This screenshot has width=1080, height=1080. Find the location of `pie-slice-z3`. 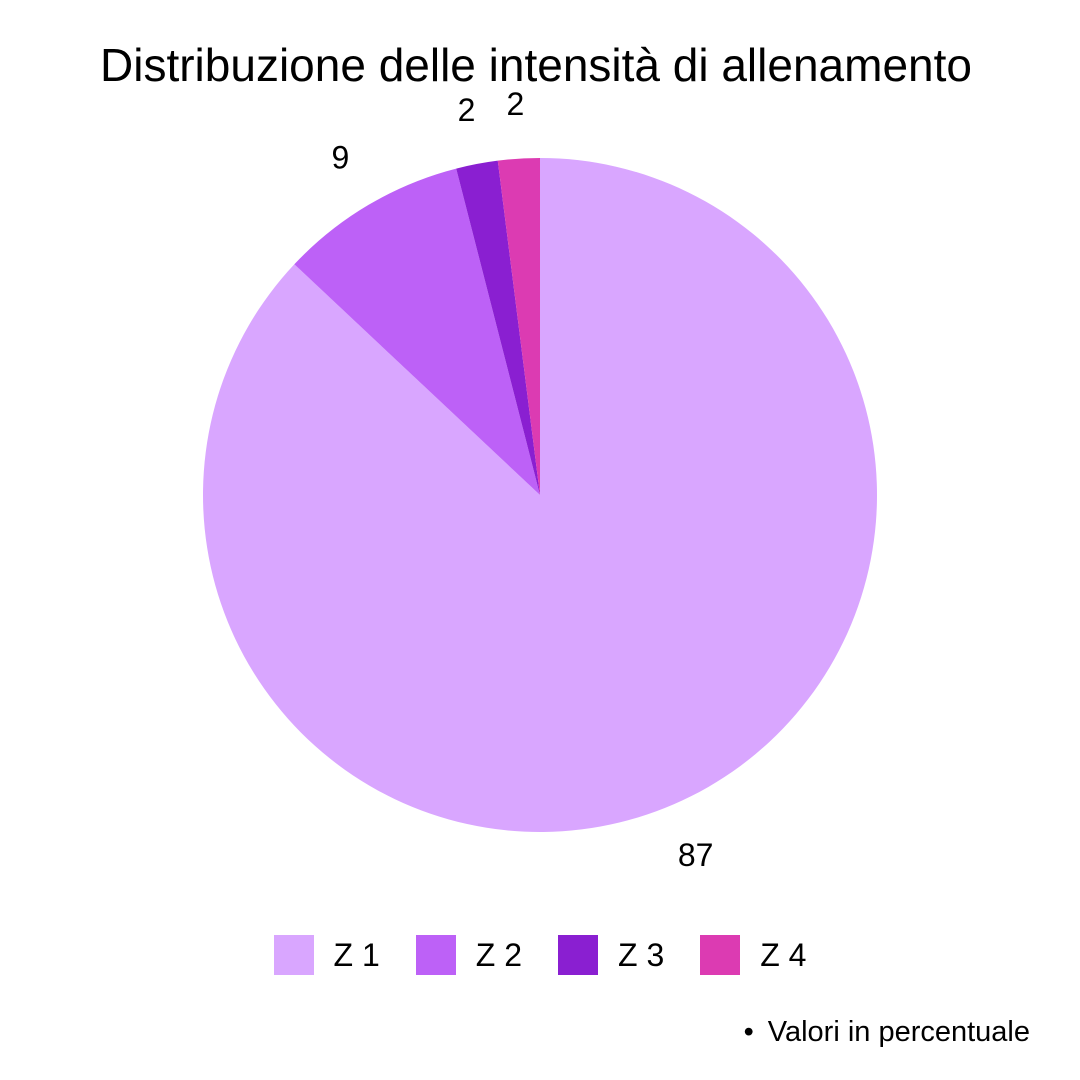

pie-slice-z3 is located at coordinates (498, 327).